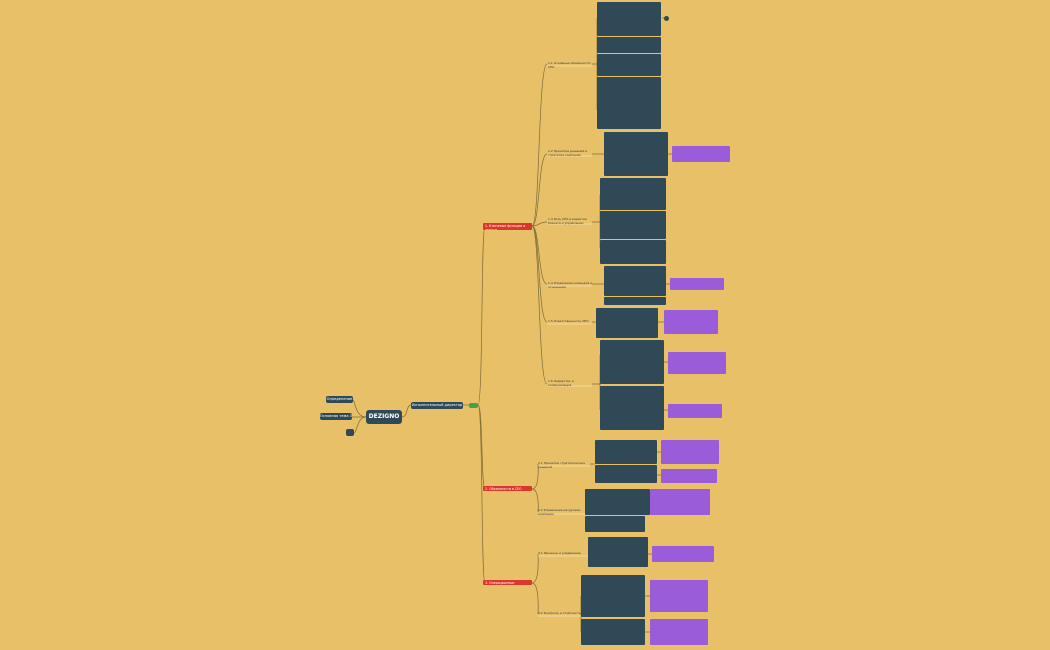  I want to click on director-node: Исполнительный директор, so click(437, 405).